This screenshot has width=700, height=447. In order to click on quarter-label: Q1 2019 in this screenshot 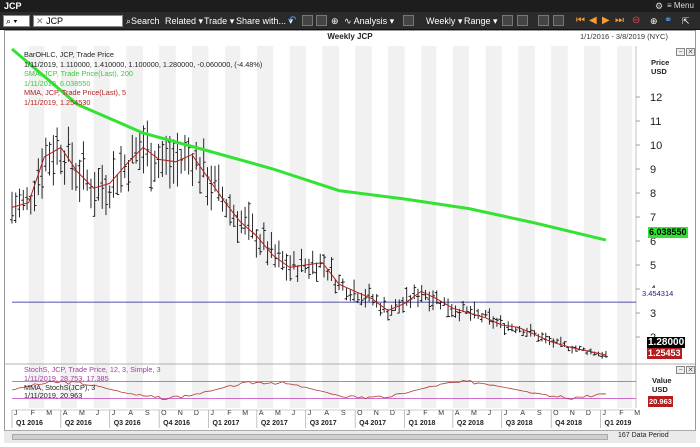, I will do `click(618, 423)`.